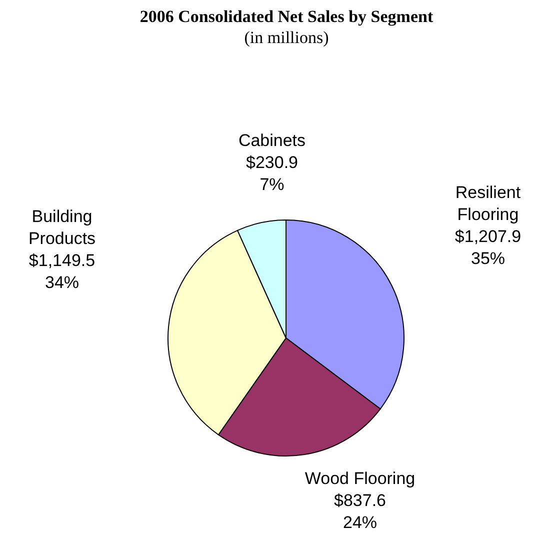 This screenshot has width=553, height=557. Describe the element at coordinates (287, 16) in the screenshot. I see `chart-title: 2006 Consolidated Net Sales by Segment` at that location.